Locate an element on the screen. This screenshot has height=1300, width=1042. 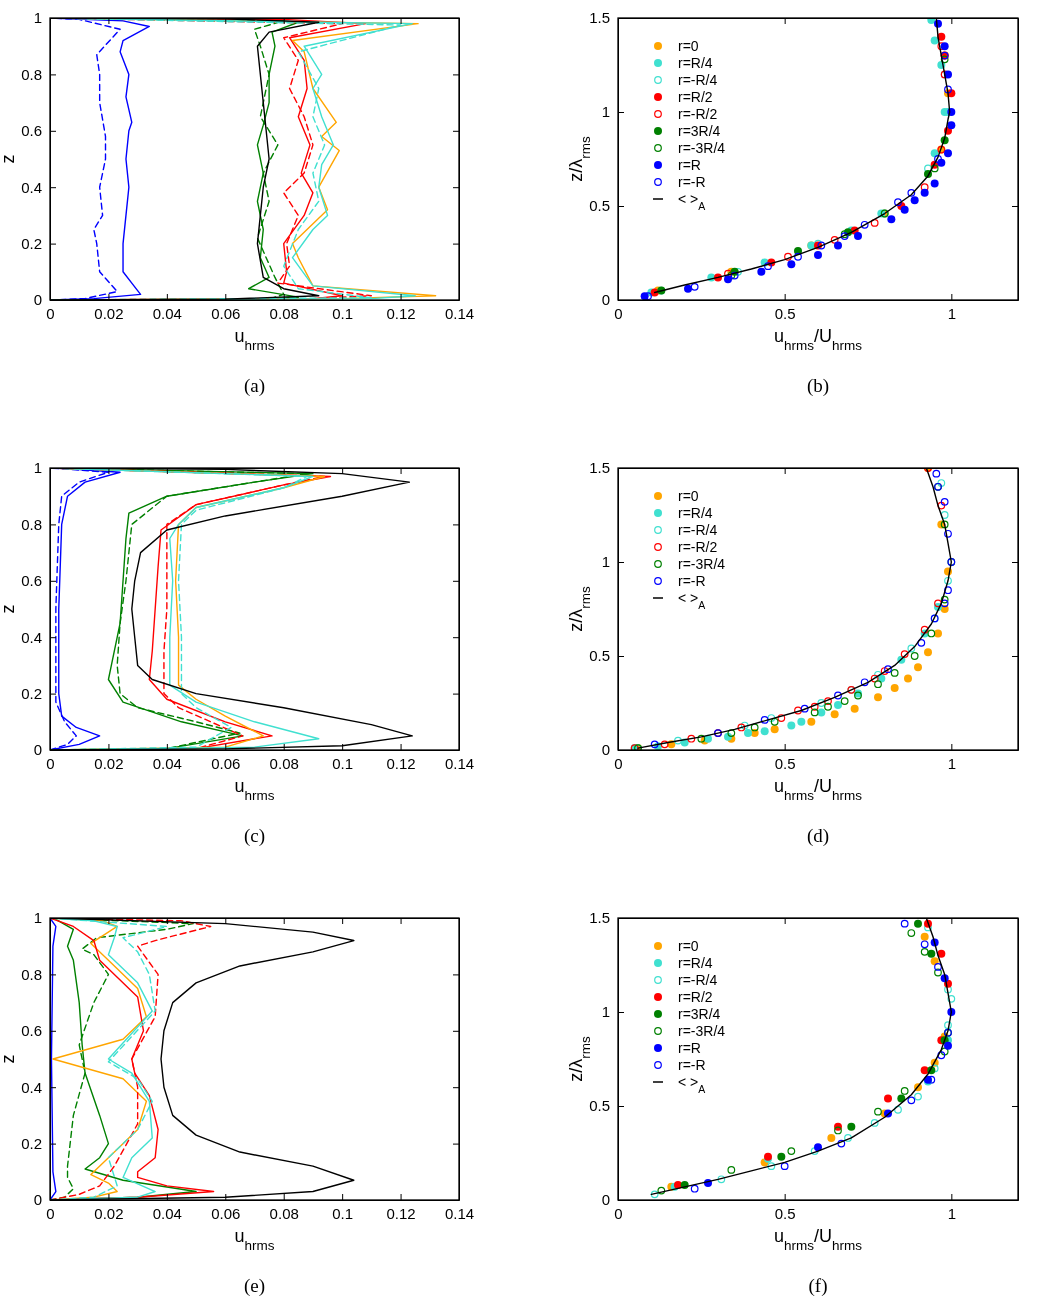
text: (e) is located at coordinates (254, 1286).